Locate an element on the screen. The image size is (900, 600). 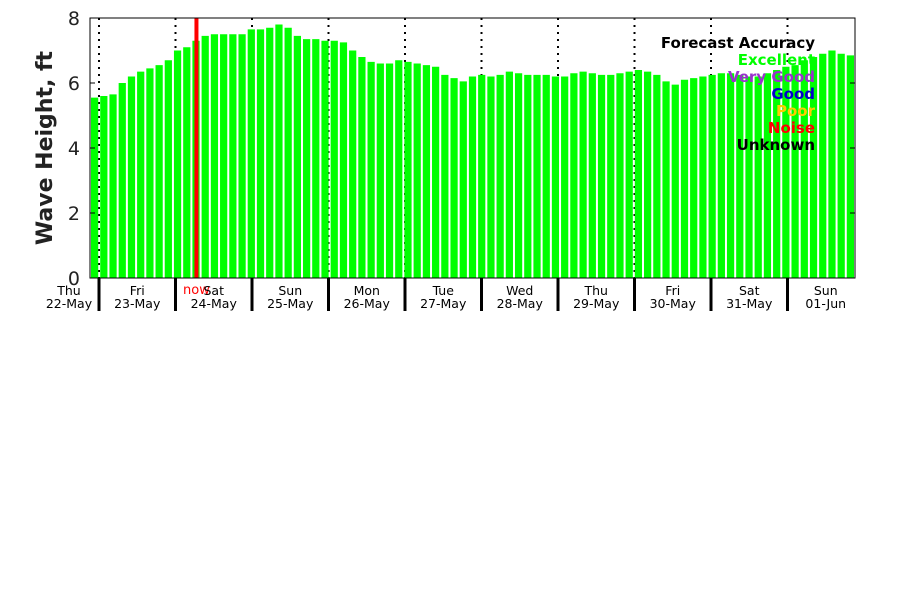
date-label: 01-Jun is located at coordinates (825, 303).